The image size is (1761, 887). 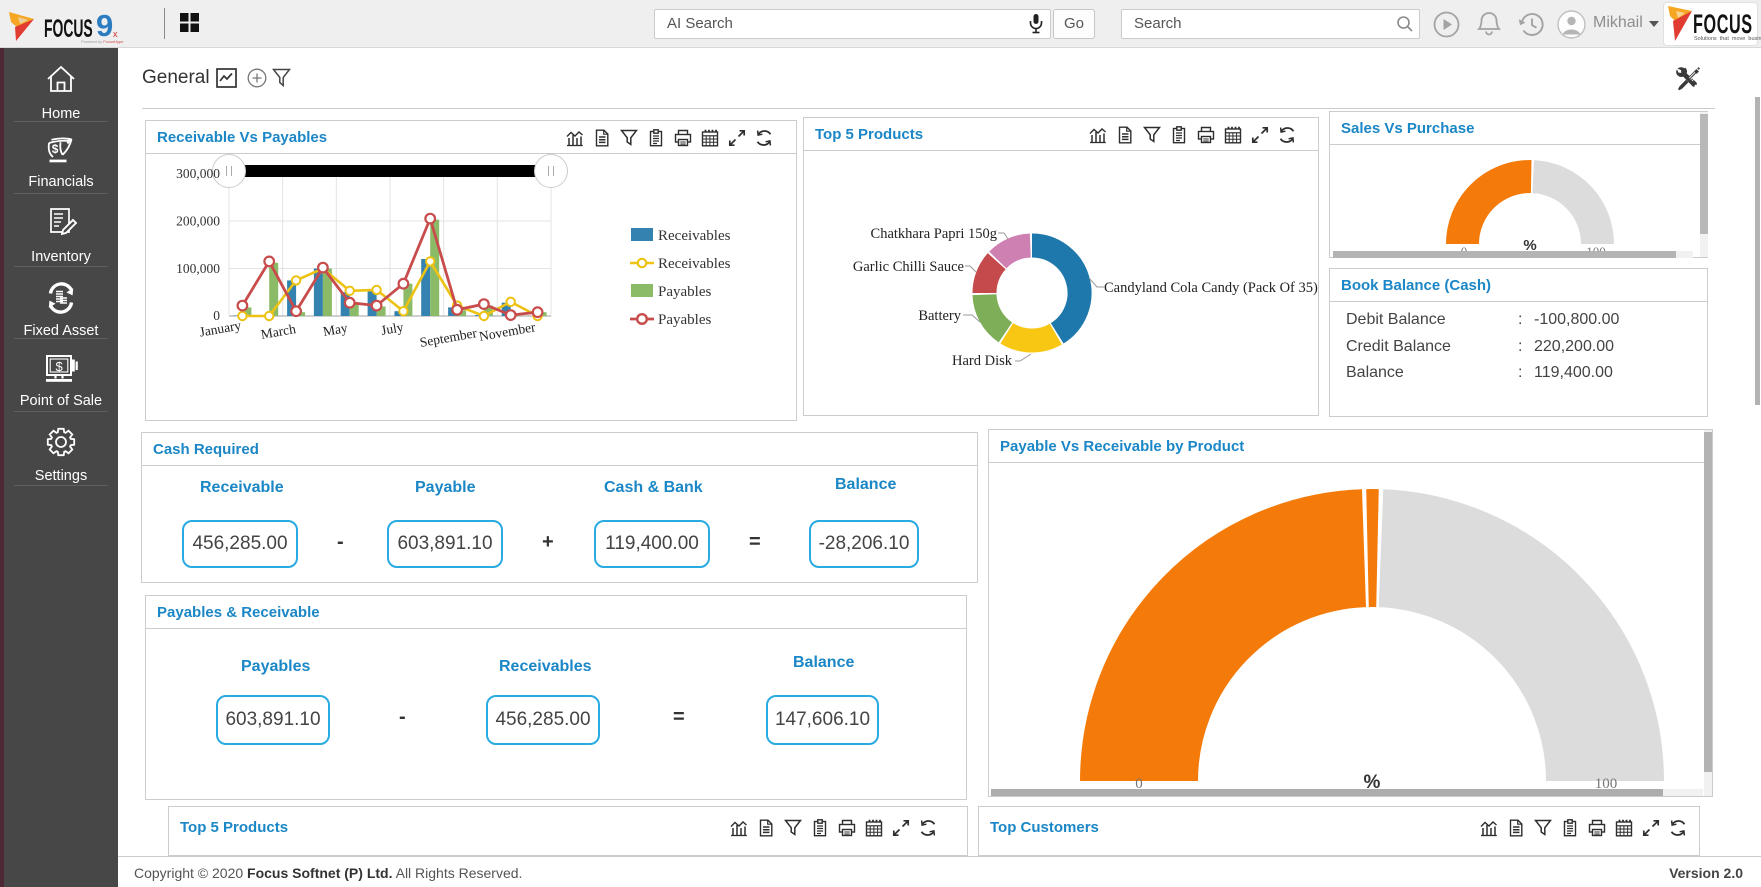 What do you see at coordinates (908, 267) in the screenshot?
I see `svg-text: Garlic Chilli Sauce` at bounding box center [908, 267].